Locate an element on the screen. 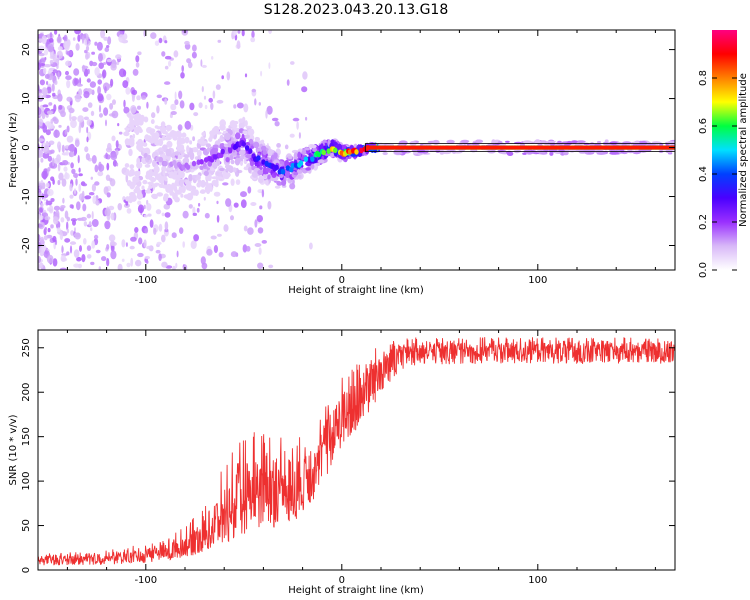 The height and width of the screenshot is (600, 750). figure-title: S128.2023.043.20.13.G18 is located at coordinates (356, 10).